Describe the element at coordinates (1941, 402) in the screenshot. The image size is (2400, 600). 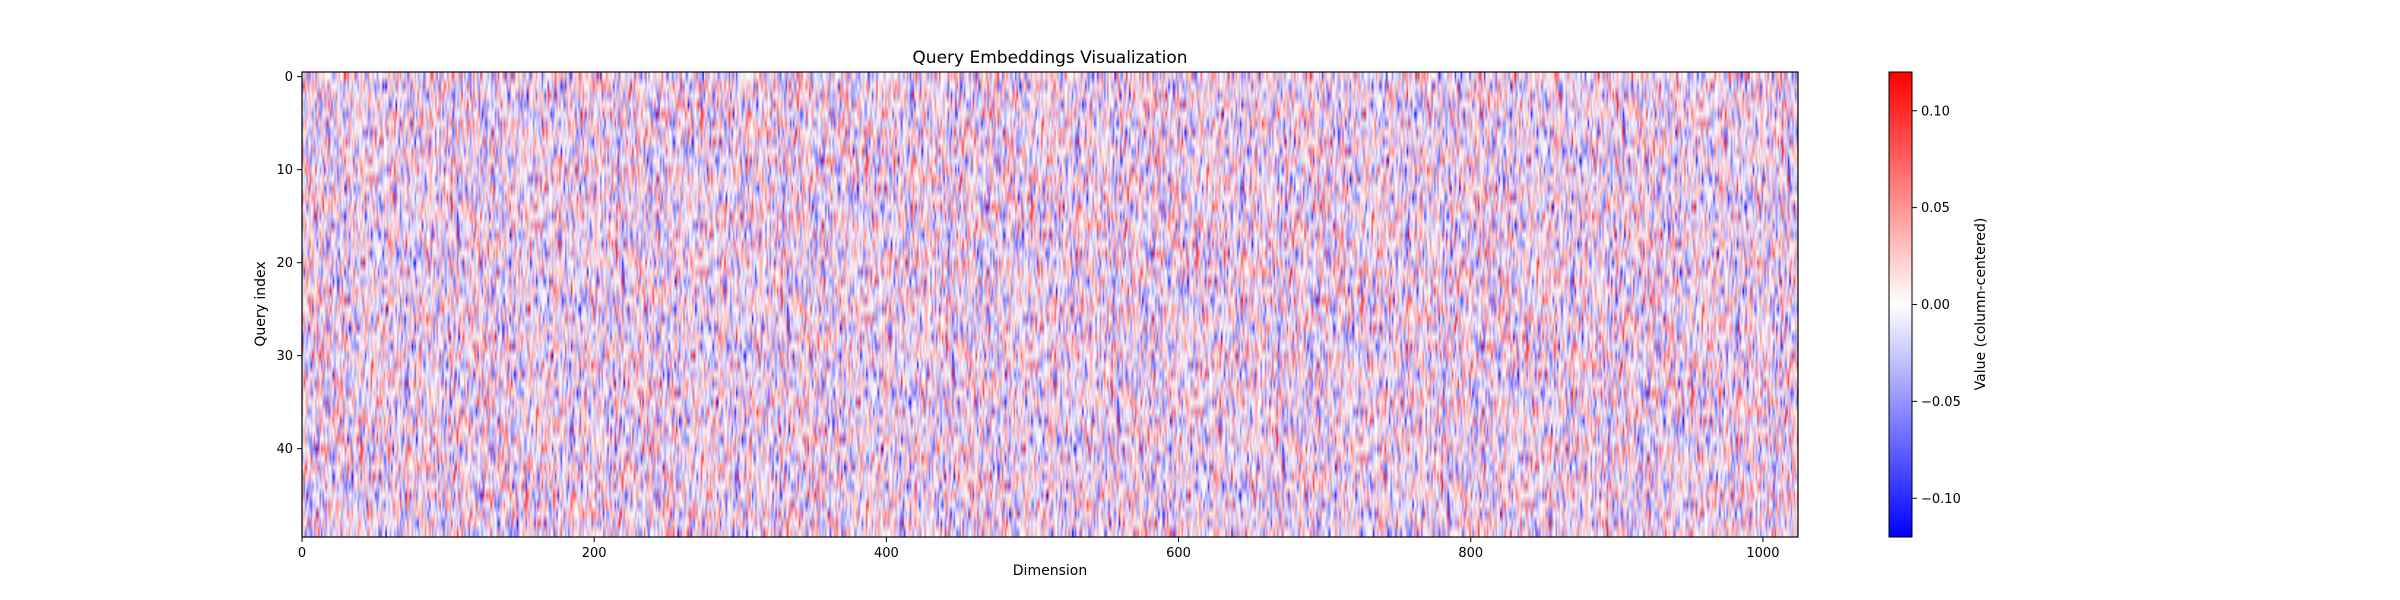
I see `colorbar-tick-label: −0.05` at that location.